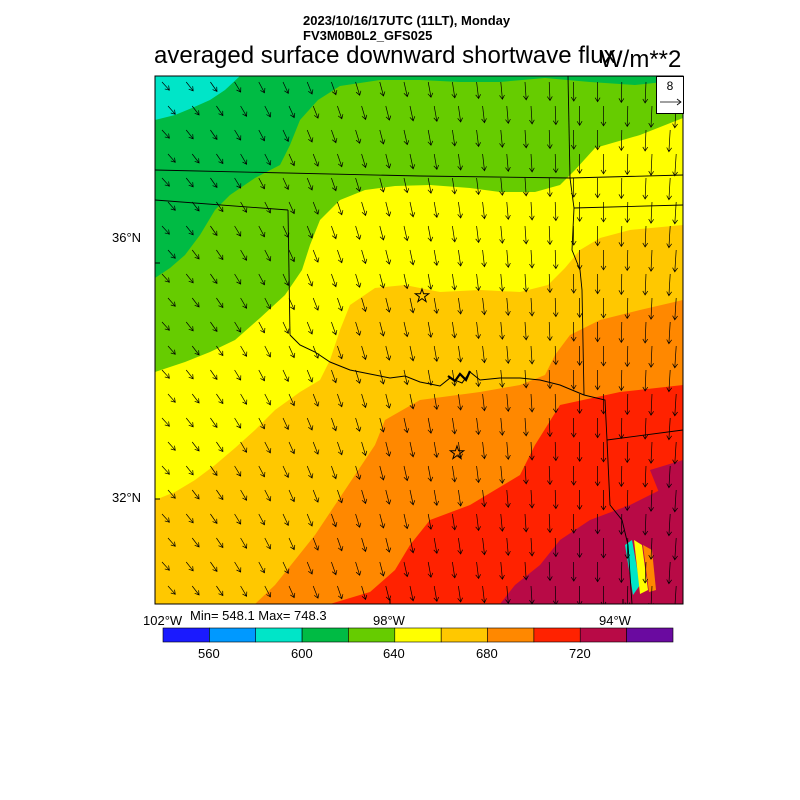 This screenshot has height=800, width=800. I want to click on lake-texoma, so click(459, 376).